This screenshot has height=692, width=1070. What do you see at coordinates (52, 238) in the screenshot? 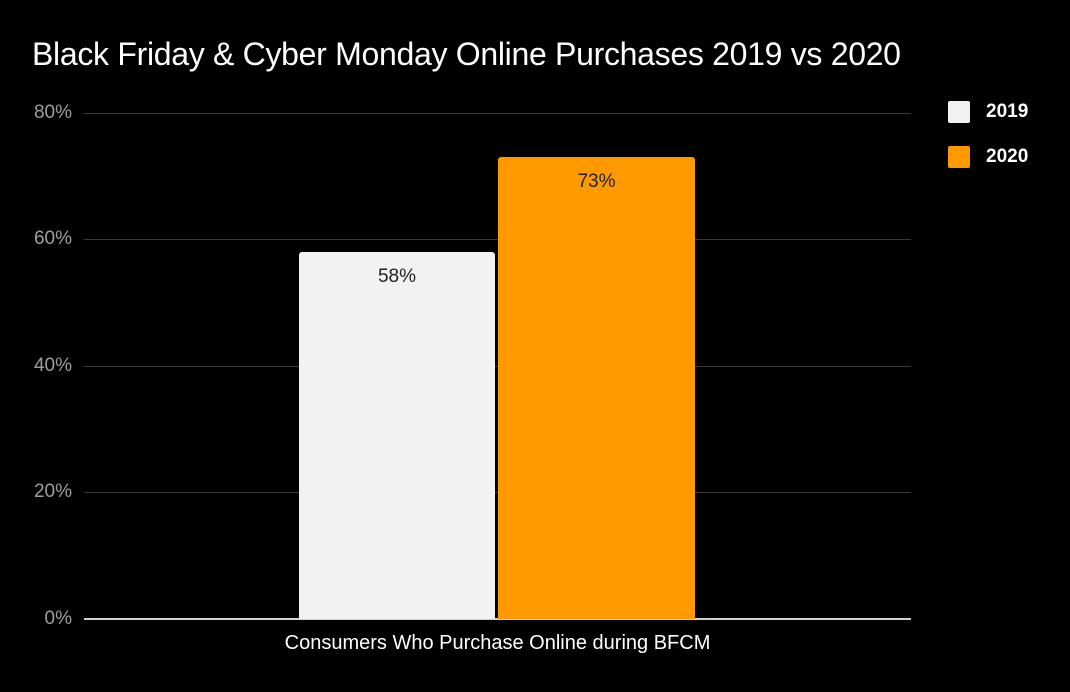
I see `y-tick-60: 60%` at bounding box center [52, 238].